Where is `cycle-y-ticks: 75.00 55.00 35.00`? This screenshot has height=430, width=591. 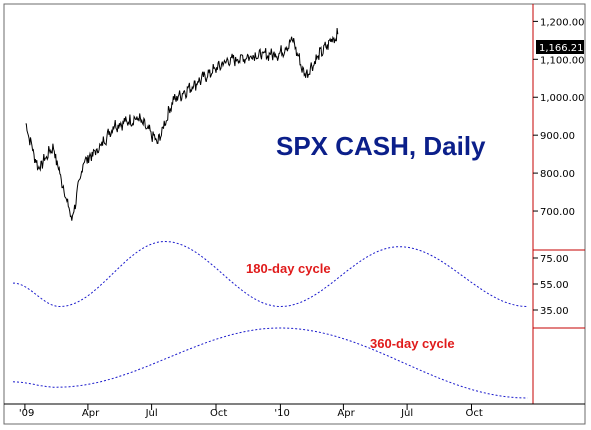 cycle-y-ticks: 75.00 55.00 35.00 is located at coordinates (551, 285).